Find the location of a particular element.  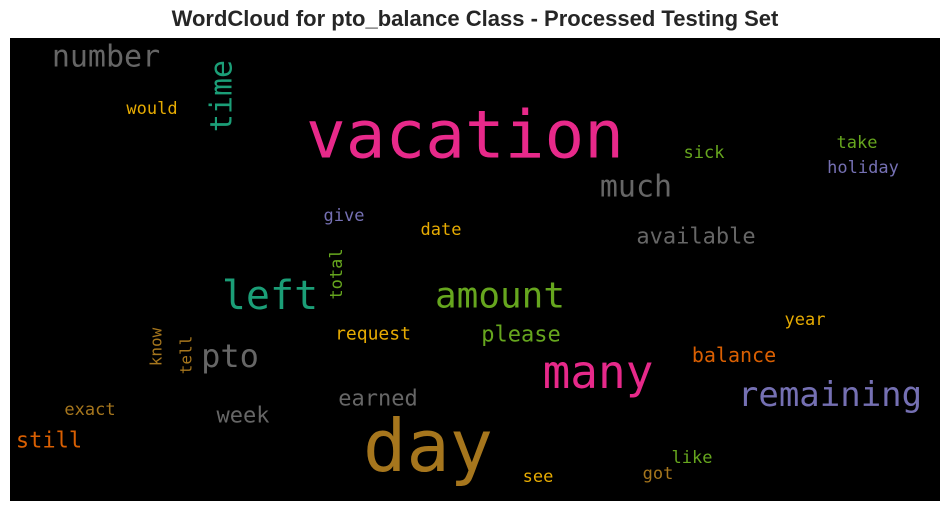

word-total: total is located at coordinates (337, 273).